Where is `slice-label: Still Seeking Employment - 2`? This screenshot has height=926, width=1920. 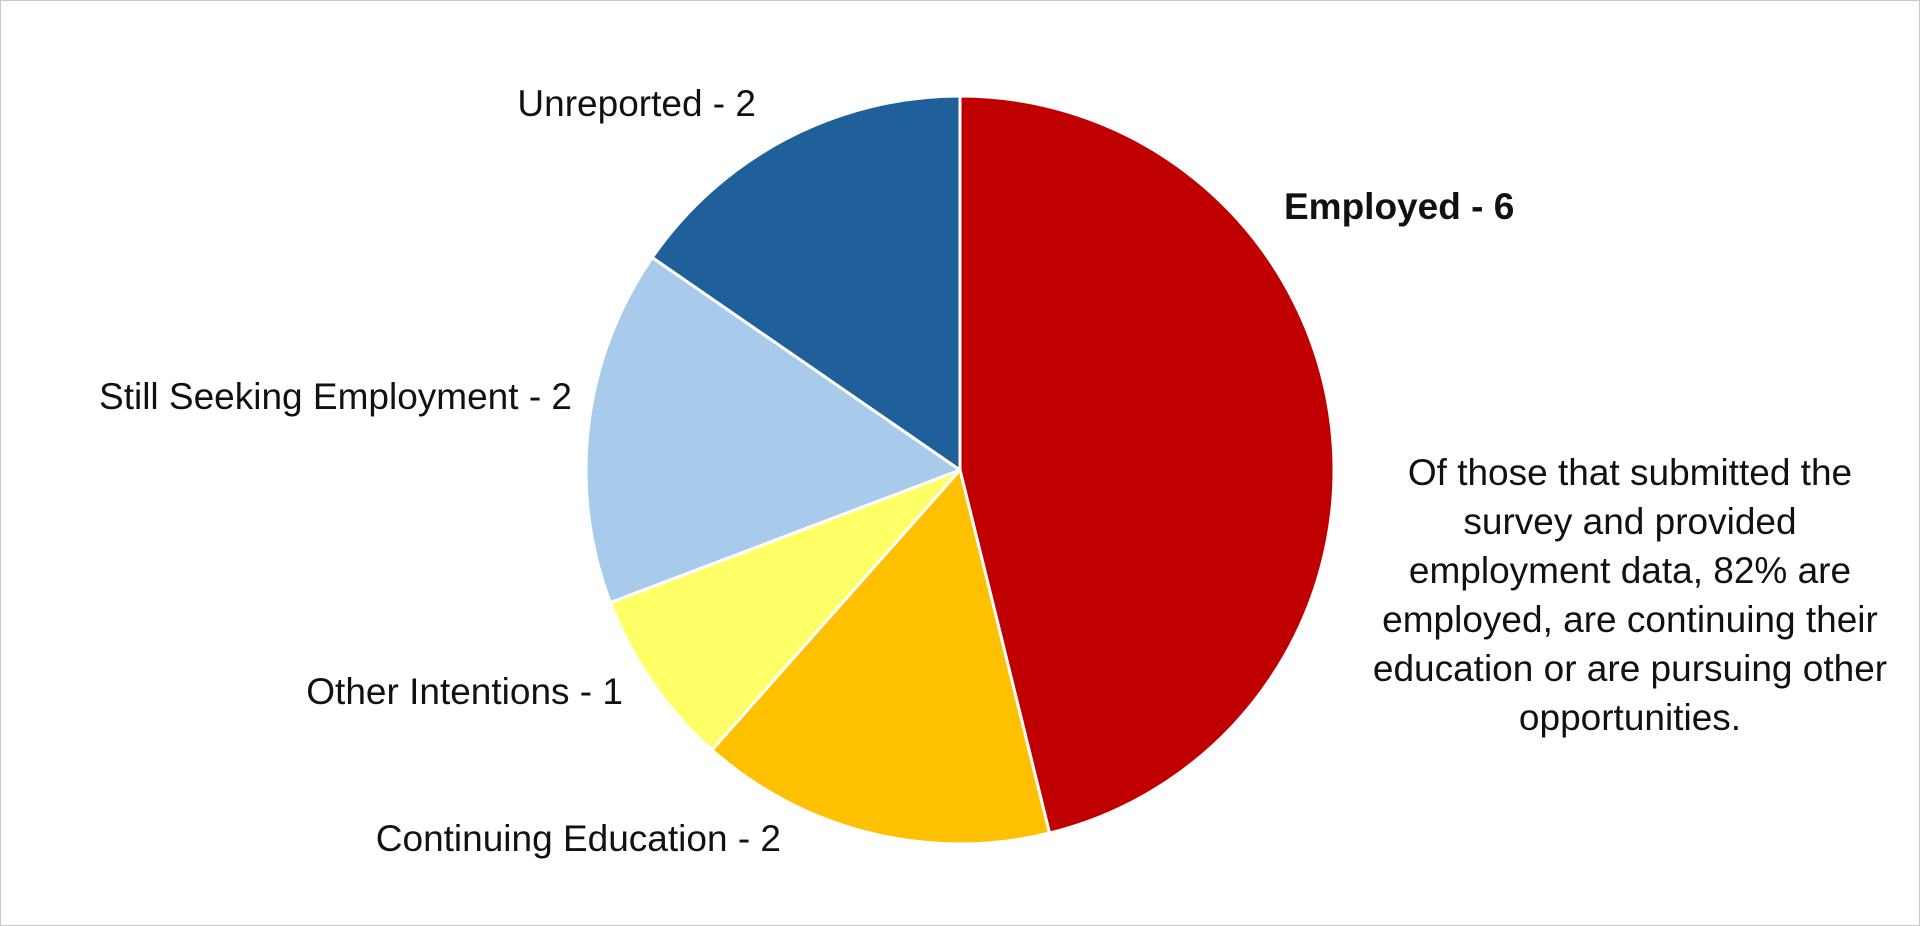 slice-label: Still Seeking Employment - 2 is located at coordinates (335, 396).